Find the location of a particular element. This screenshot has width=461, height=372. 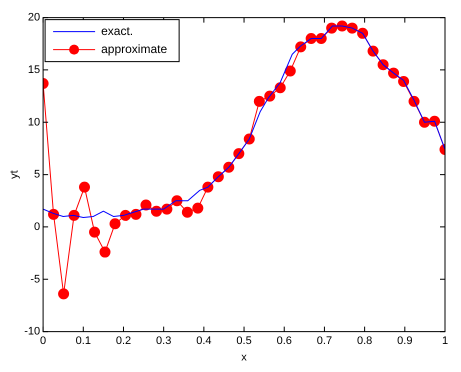

y-axis-title: yt is located at coordinates (14, 174).